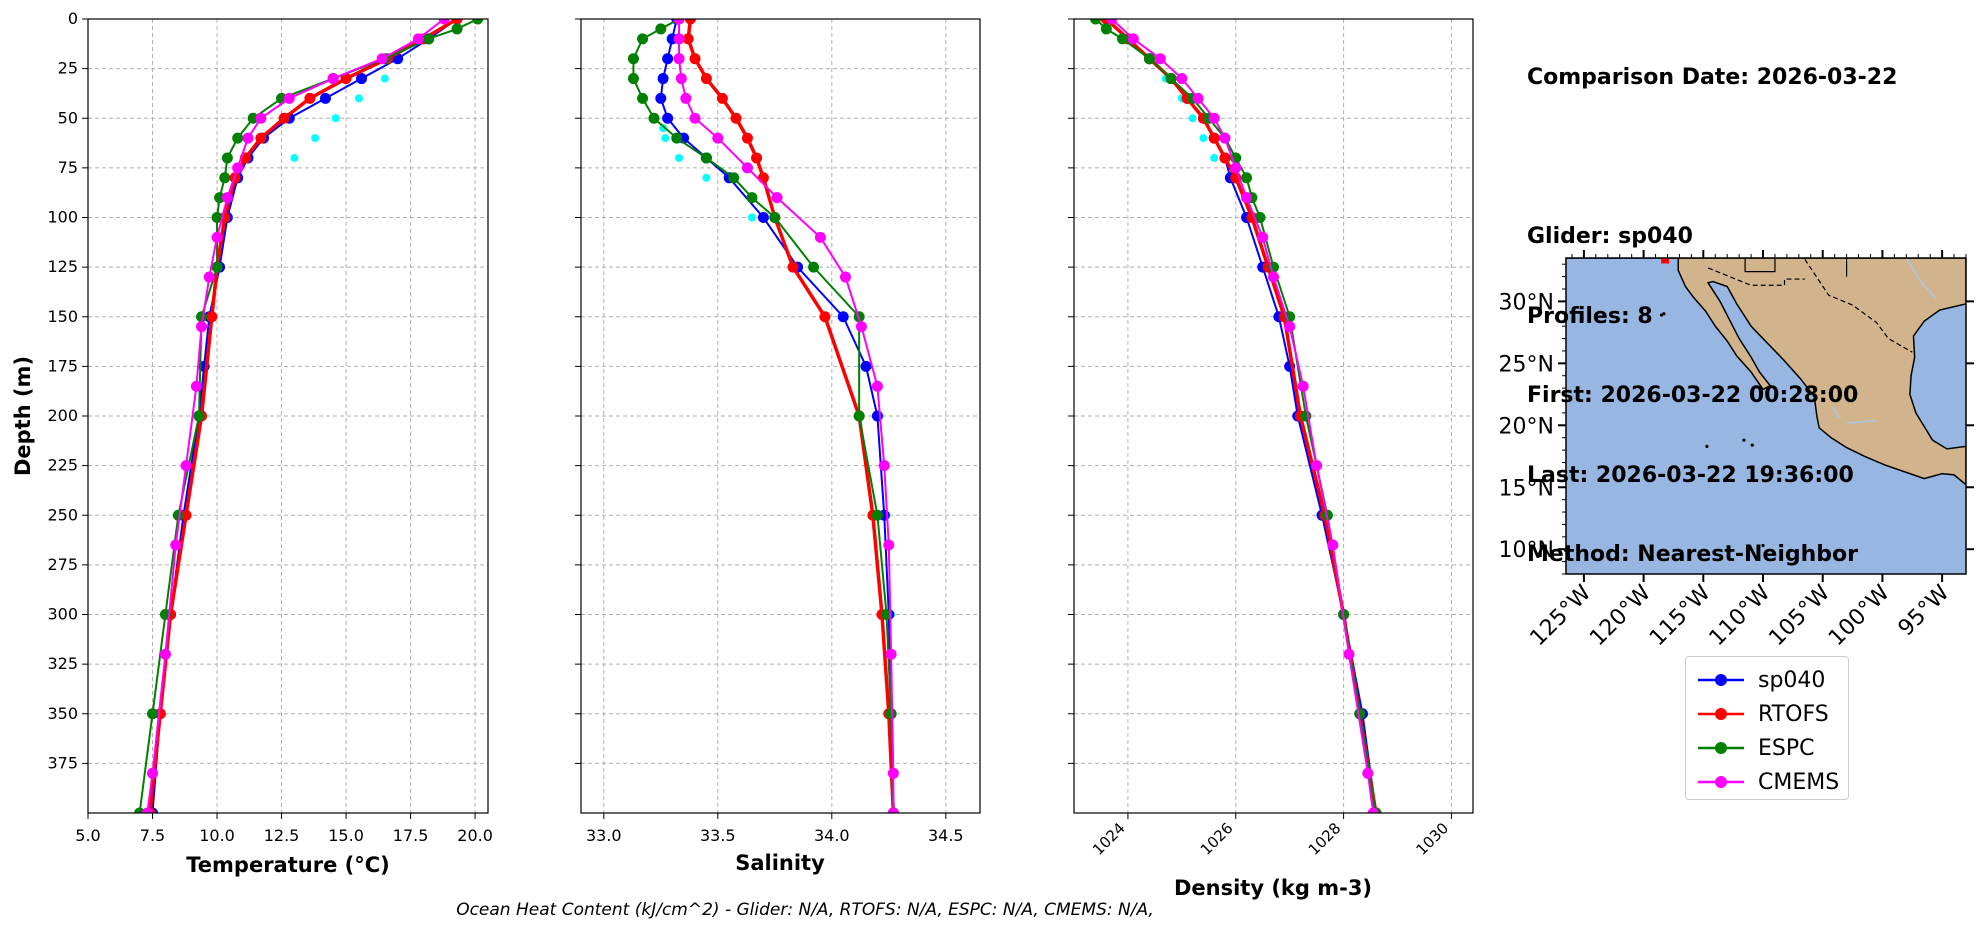 Image resolution: width=1978 pixels, height=934 pixels. Describe the element at coordinates (1721, 680) in the screenshot. I see `legend-swatch-sp040` at that location.